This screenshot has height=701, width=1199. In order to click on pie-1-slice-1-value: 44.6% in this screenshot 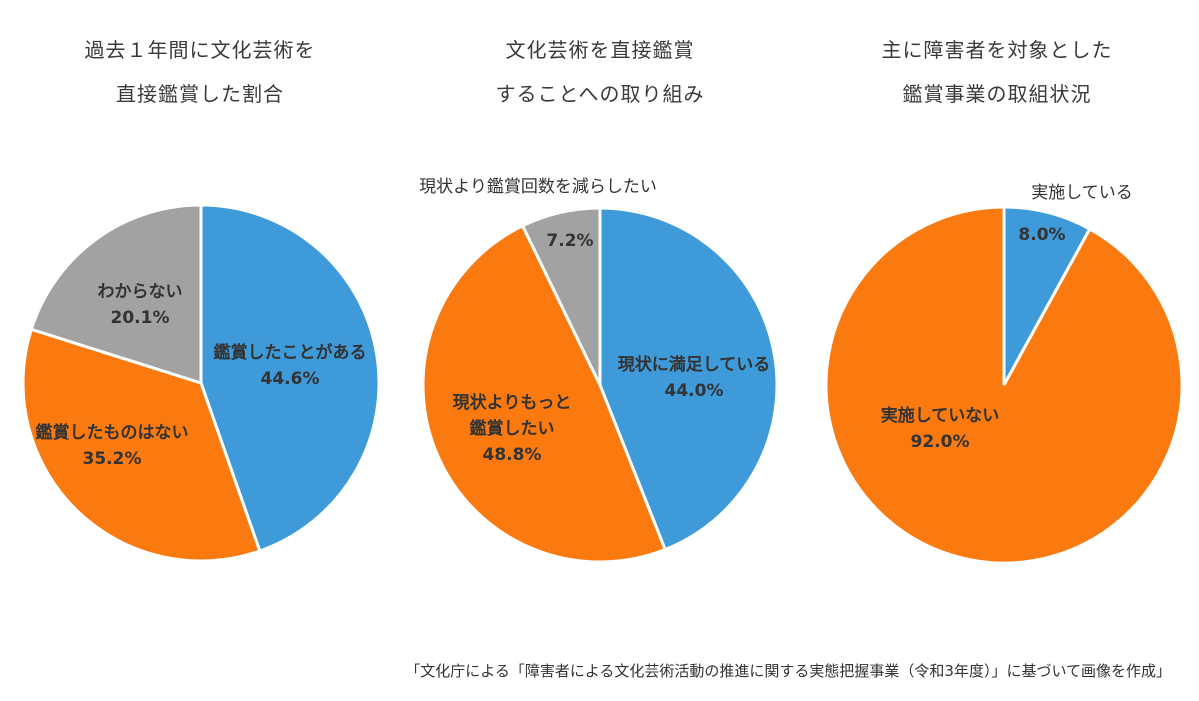, I will do `click(290, 379)`.